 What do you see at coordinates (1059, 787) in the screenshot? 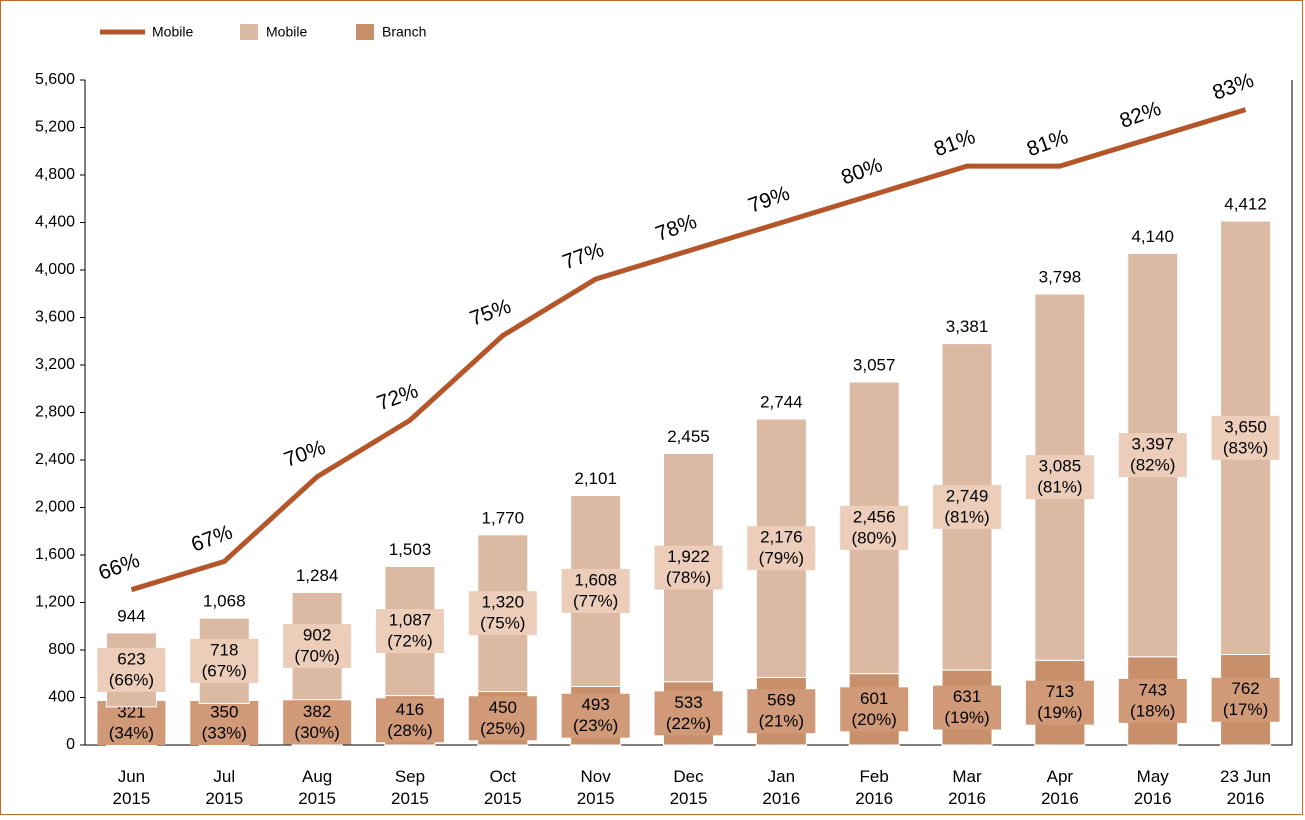
I see `x-tick-label: Apr 2016` at bounding box center [1059, 787].